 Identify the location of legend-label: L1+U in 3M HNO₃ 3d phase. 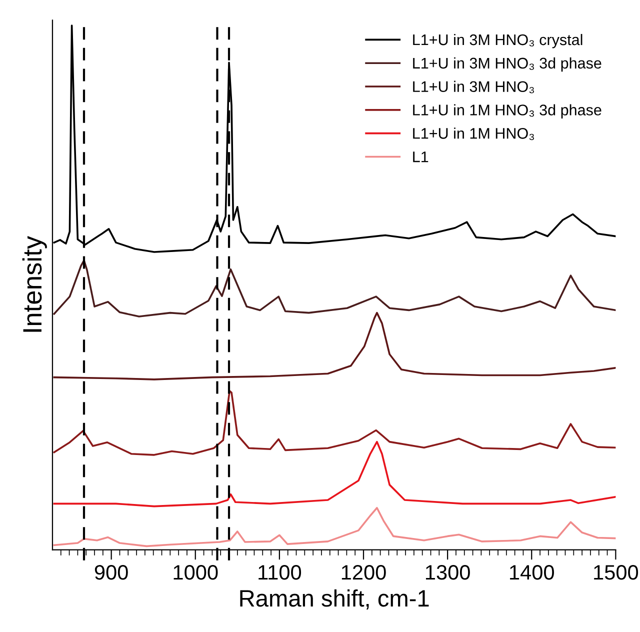
(507, 64).